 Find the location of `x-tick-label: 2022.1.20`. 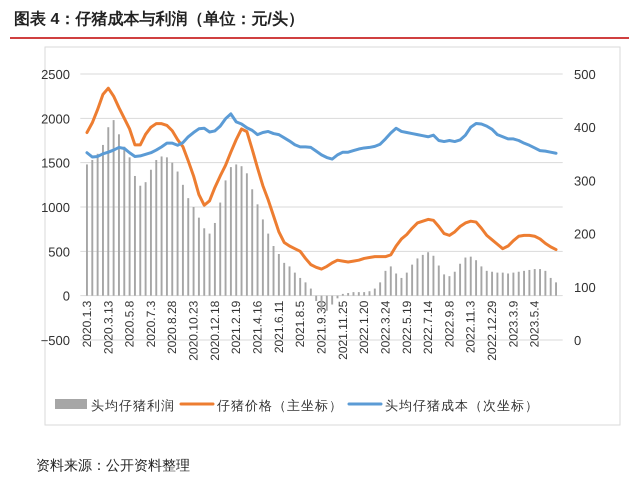

x-tick-label: 2022.1.20 is located at coordinates (364, 327).